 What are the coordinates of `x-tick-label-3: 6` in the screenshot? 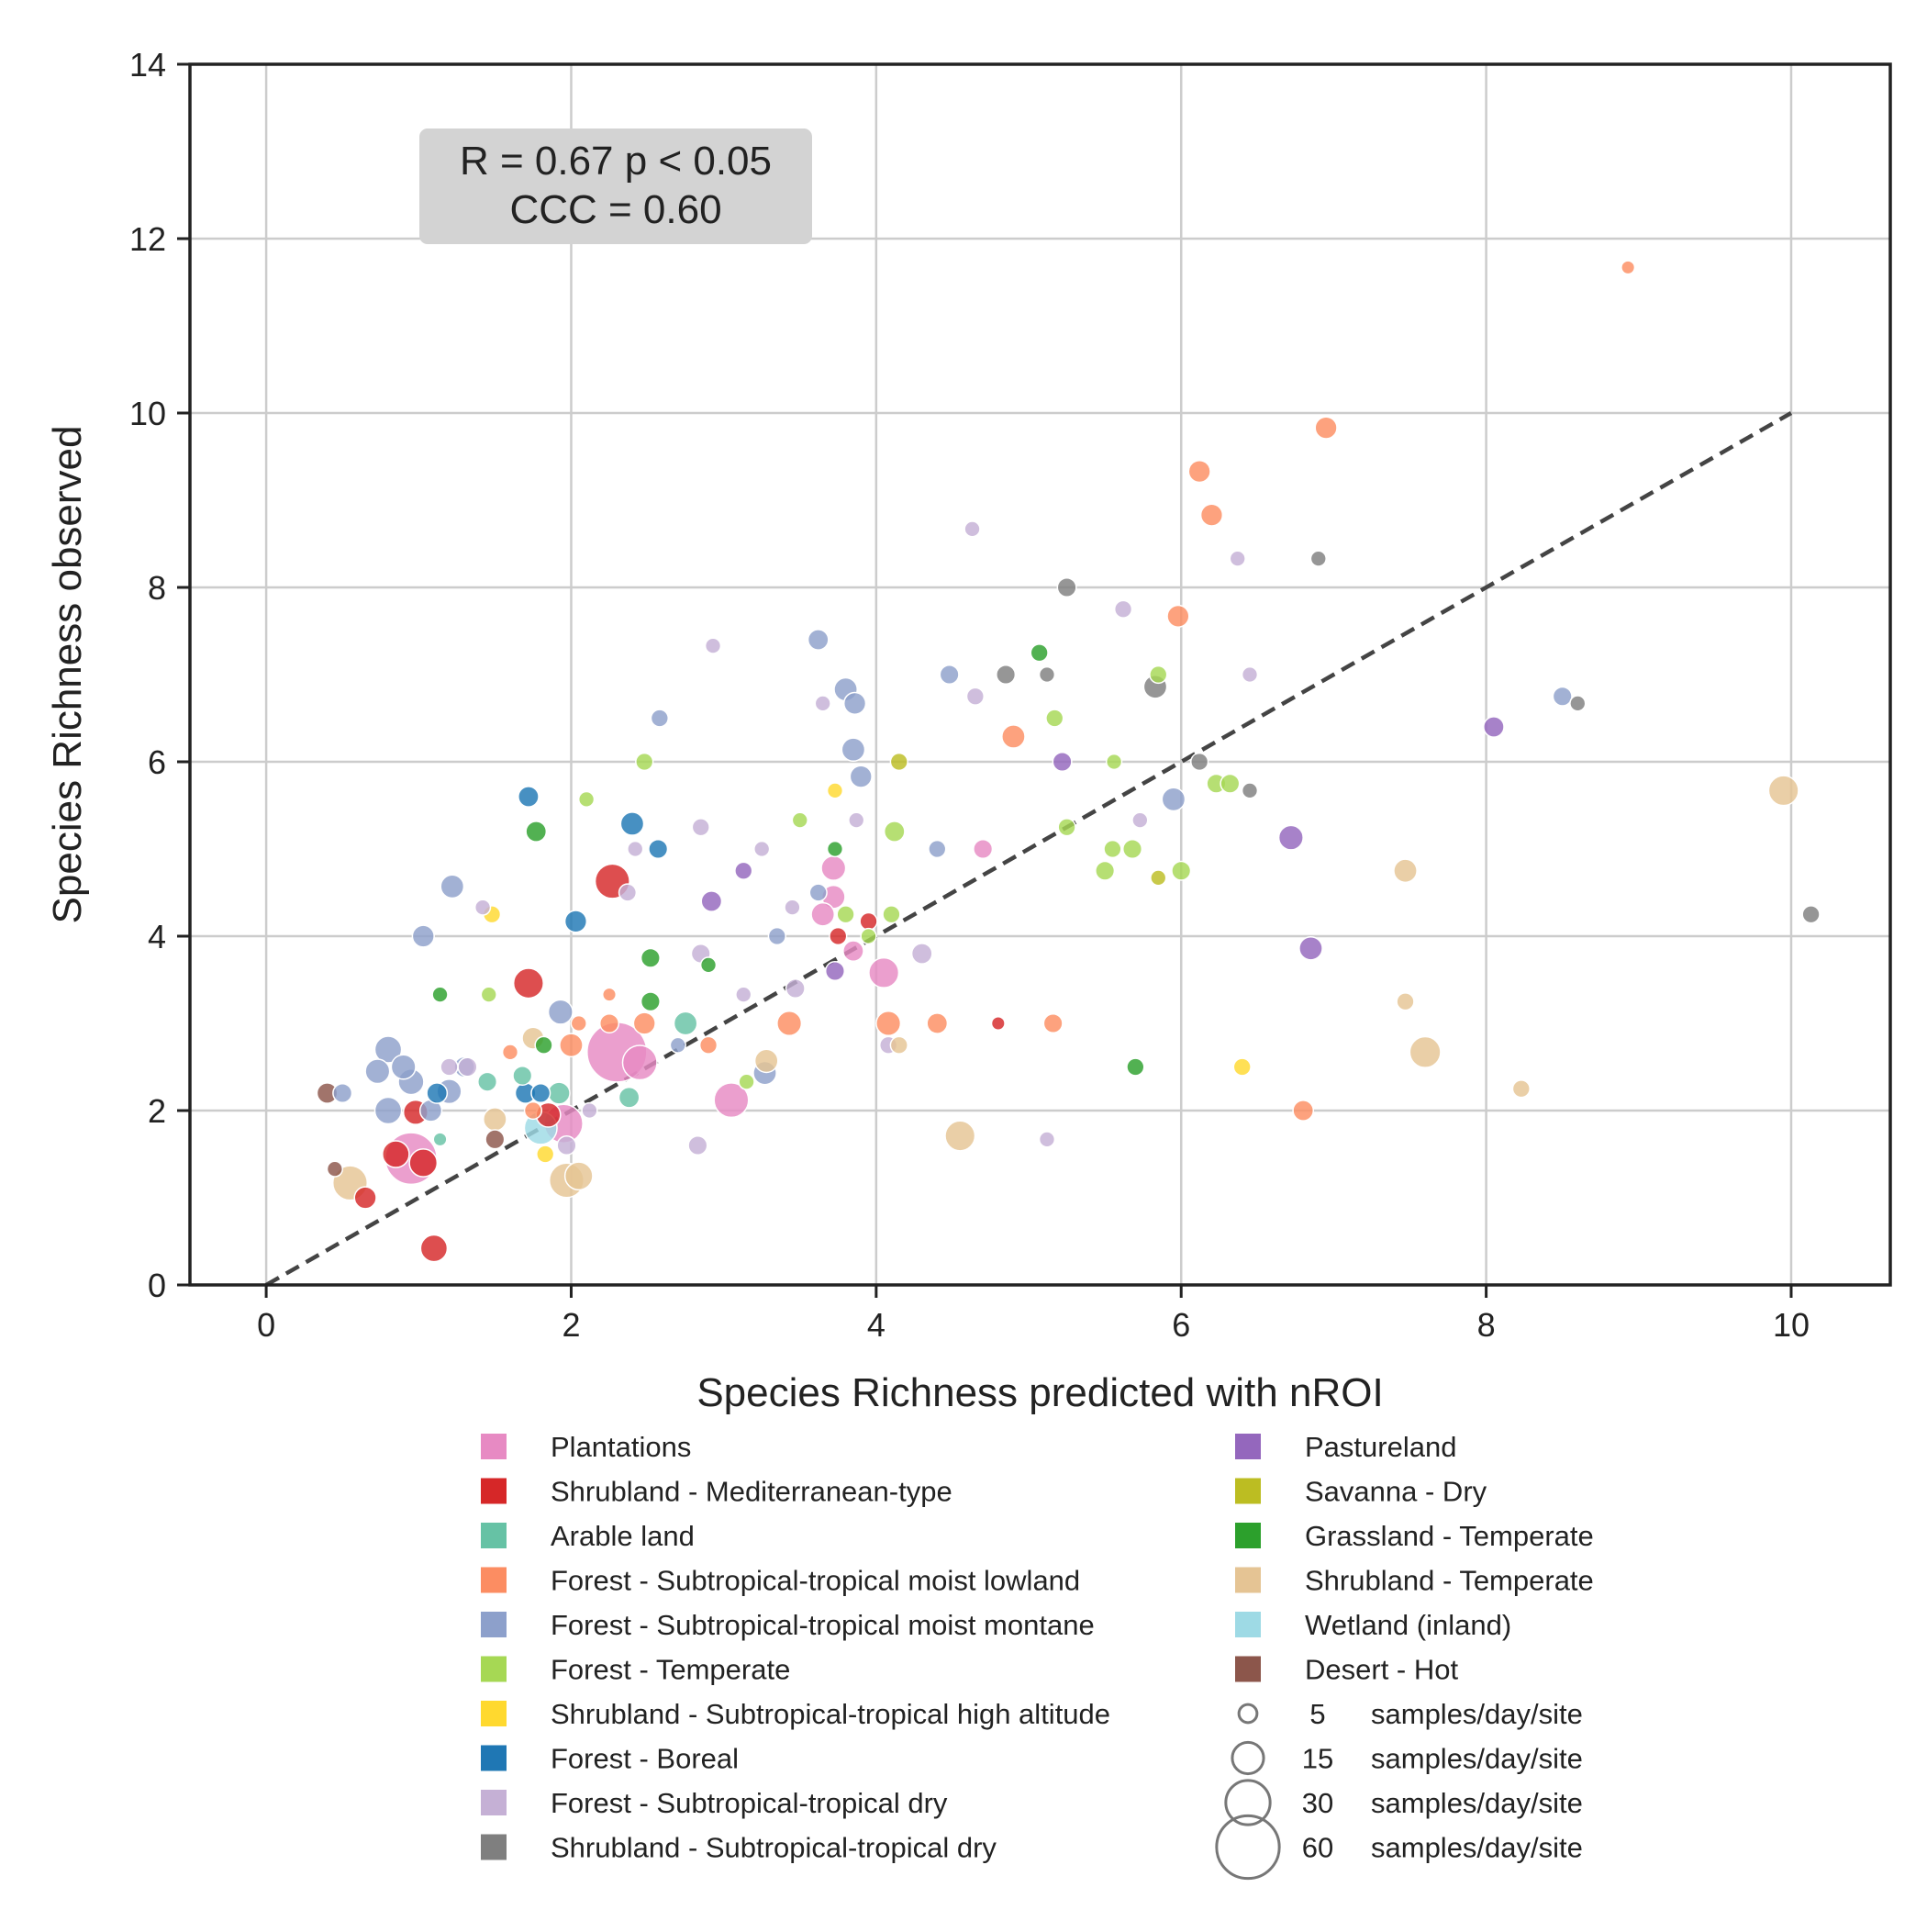 It's located at (1181, 1325).